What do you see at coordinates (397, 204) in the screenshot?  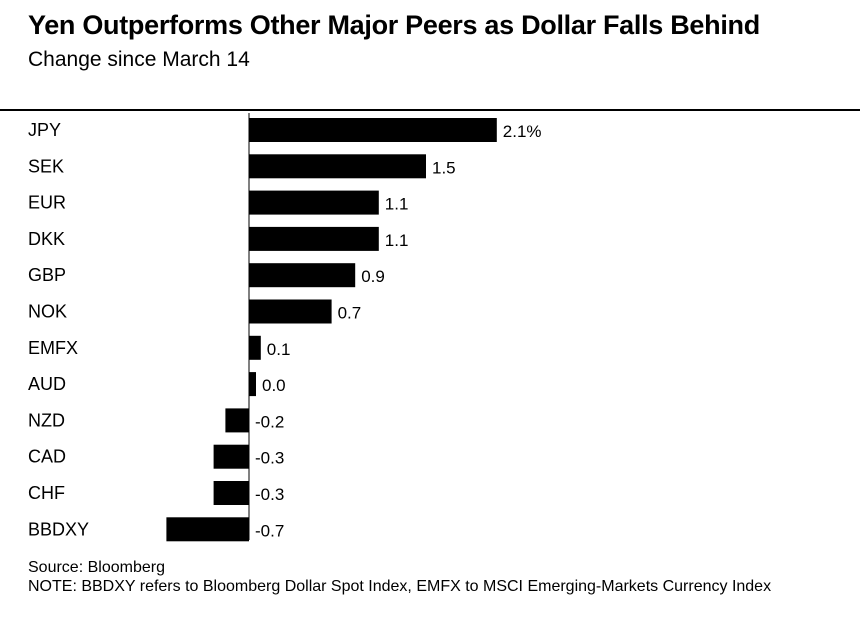 I see `value-label-eur: 1.1` at bounding box center [397, 204].